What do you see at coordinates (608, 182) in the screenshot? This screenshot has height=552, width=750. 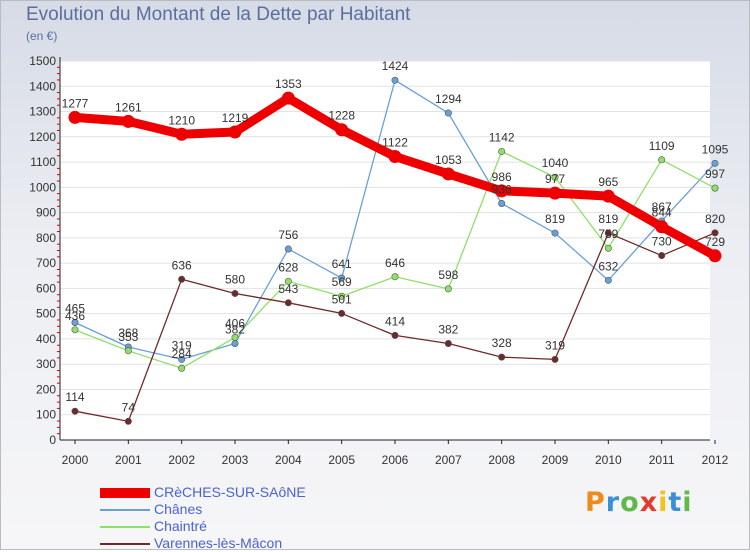 I see `data-label: 965` at bounding box center [608, 182].